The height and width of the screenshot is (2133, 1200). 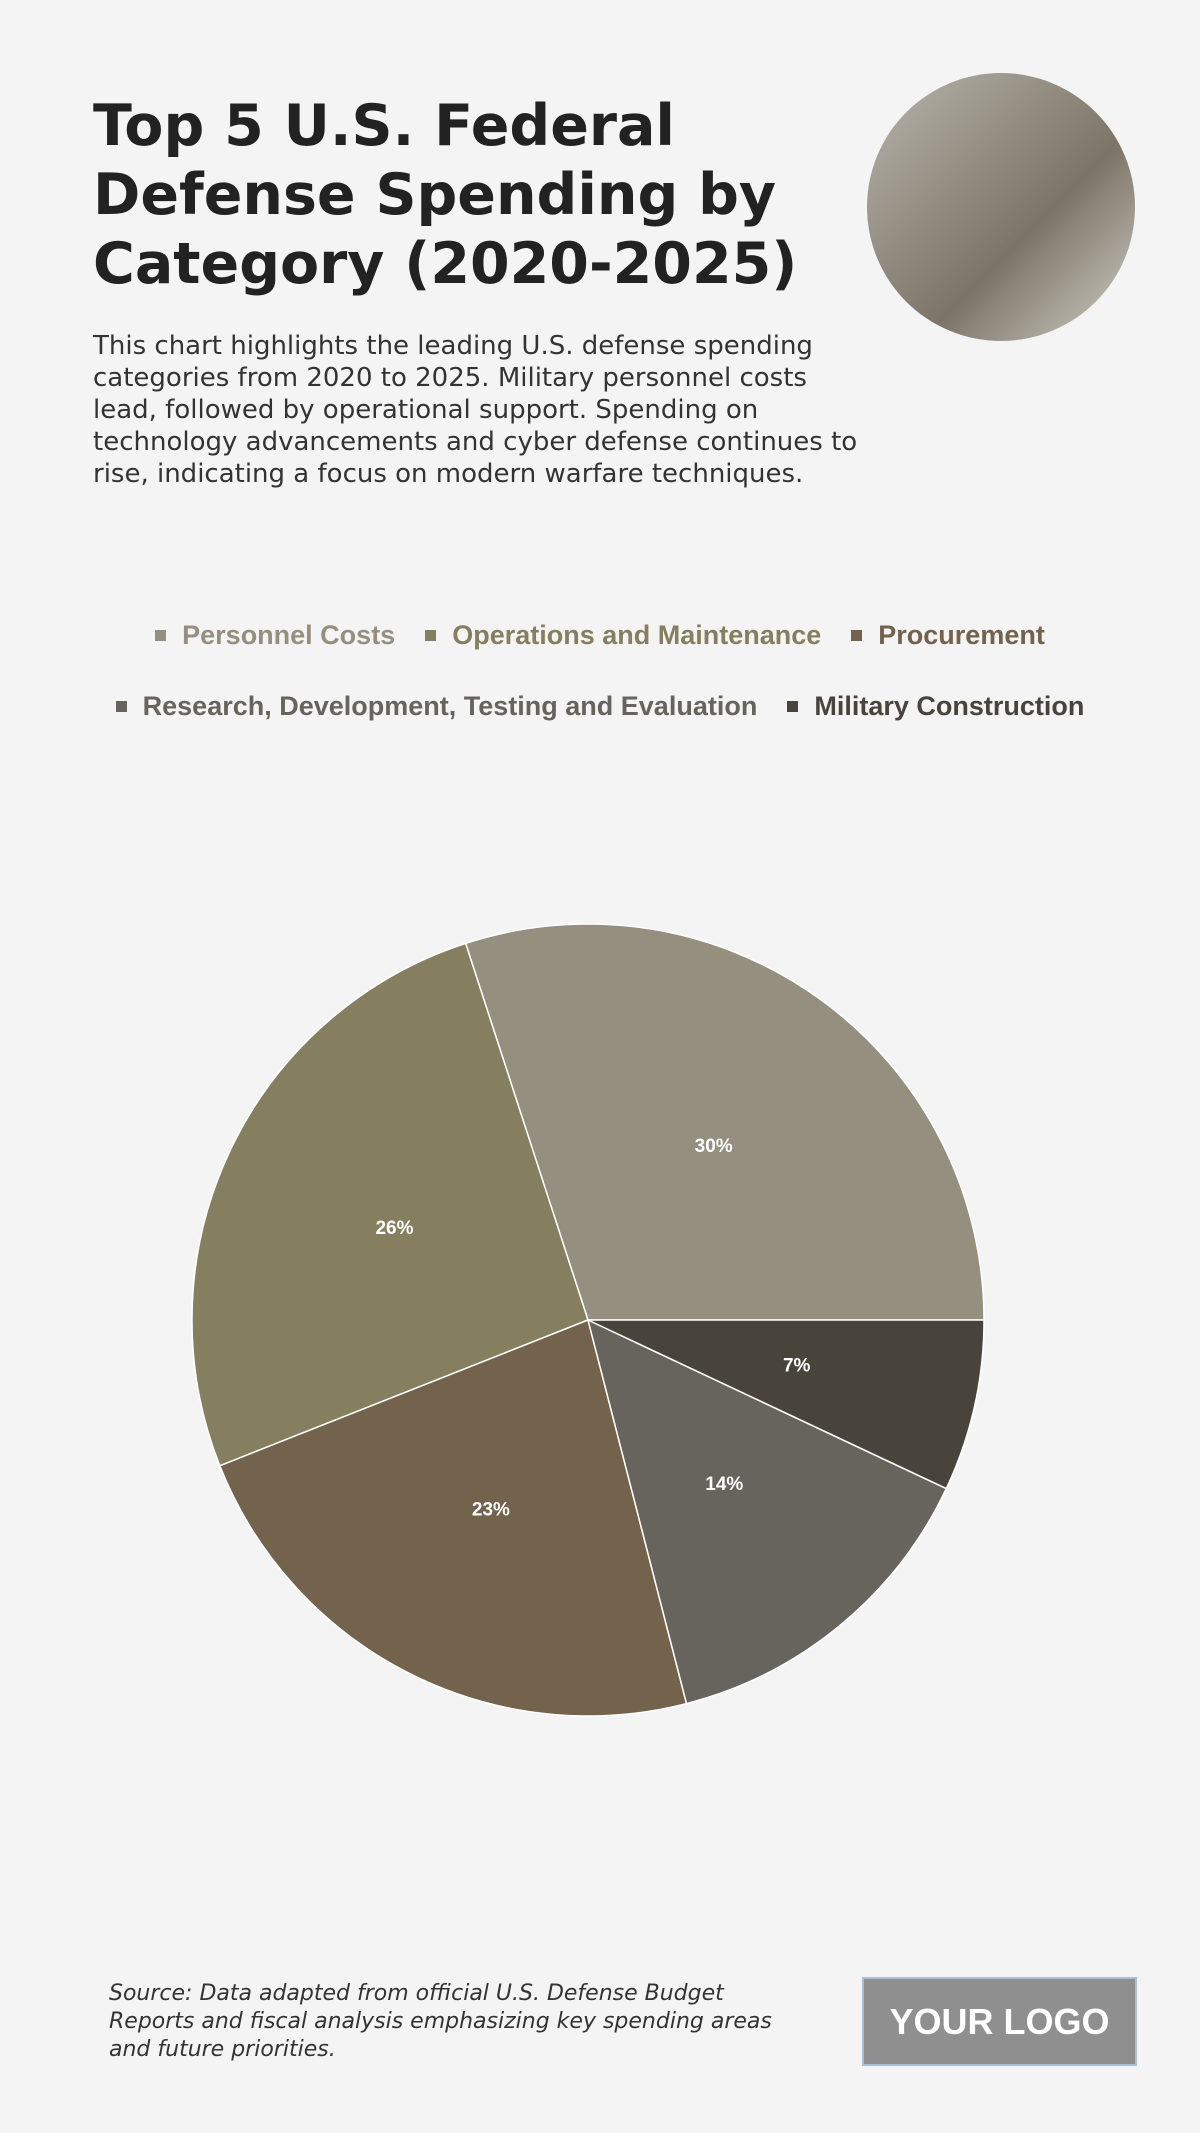 I want to click on data-label: 7%, so click(x=797, y=1366).